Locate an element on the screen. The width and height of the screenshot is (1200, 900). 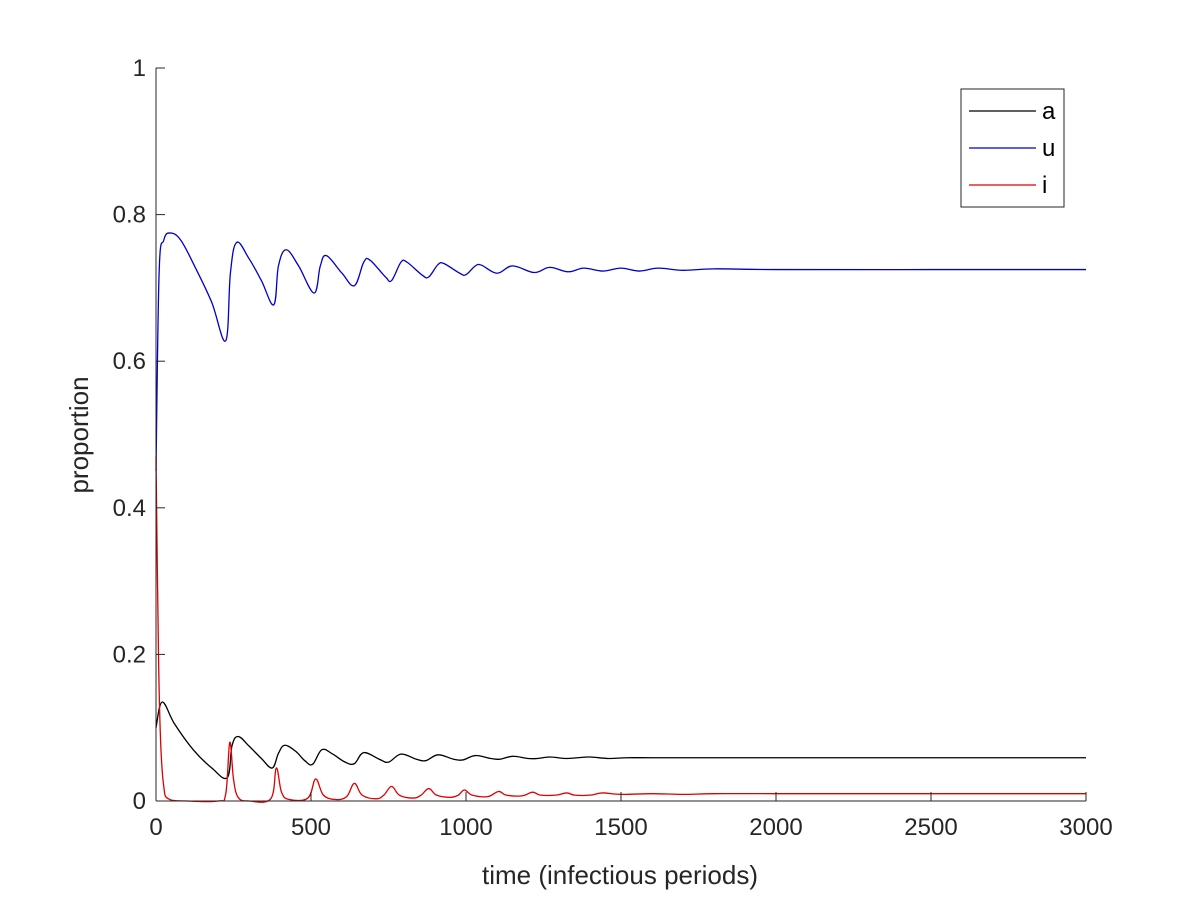
series-line-a is located at coordinates (620, 740).